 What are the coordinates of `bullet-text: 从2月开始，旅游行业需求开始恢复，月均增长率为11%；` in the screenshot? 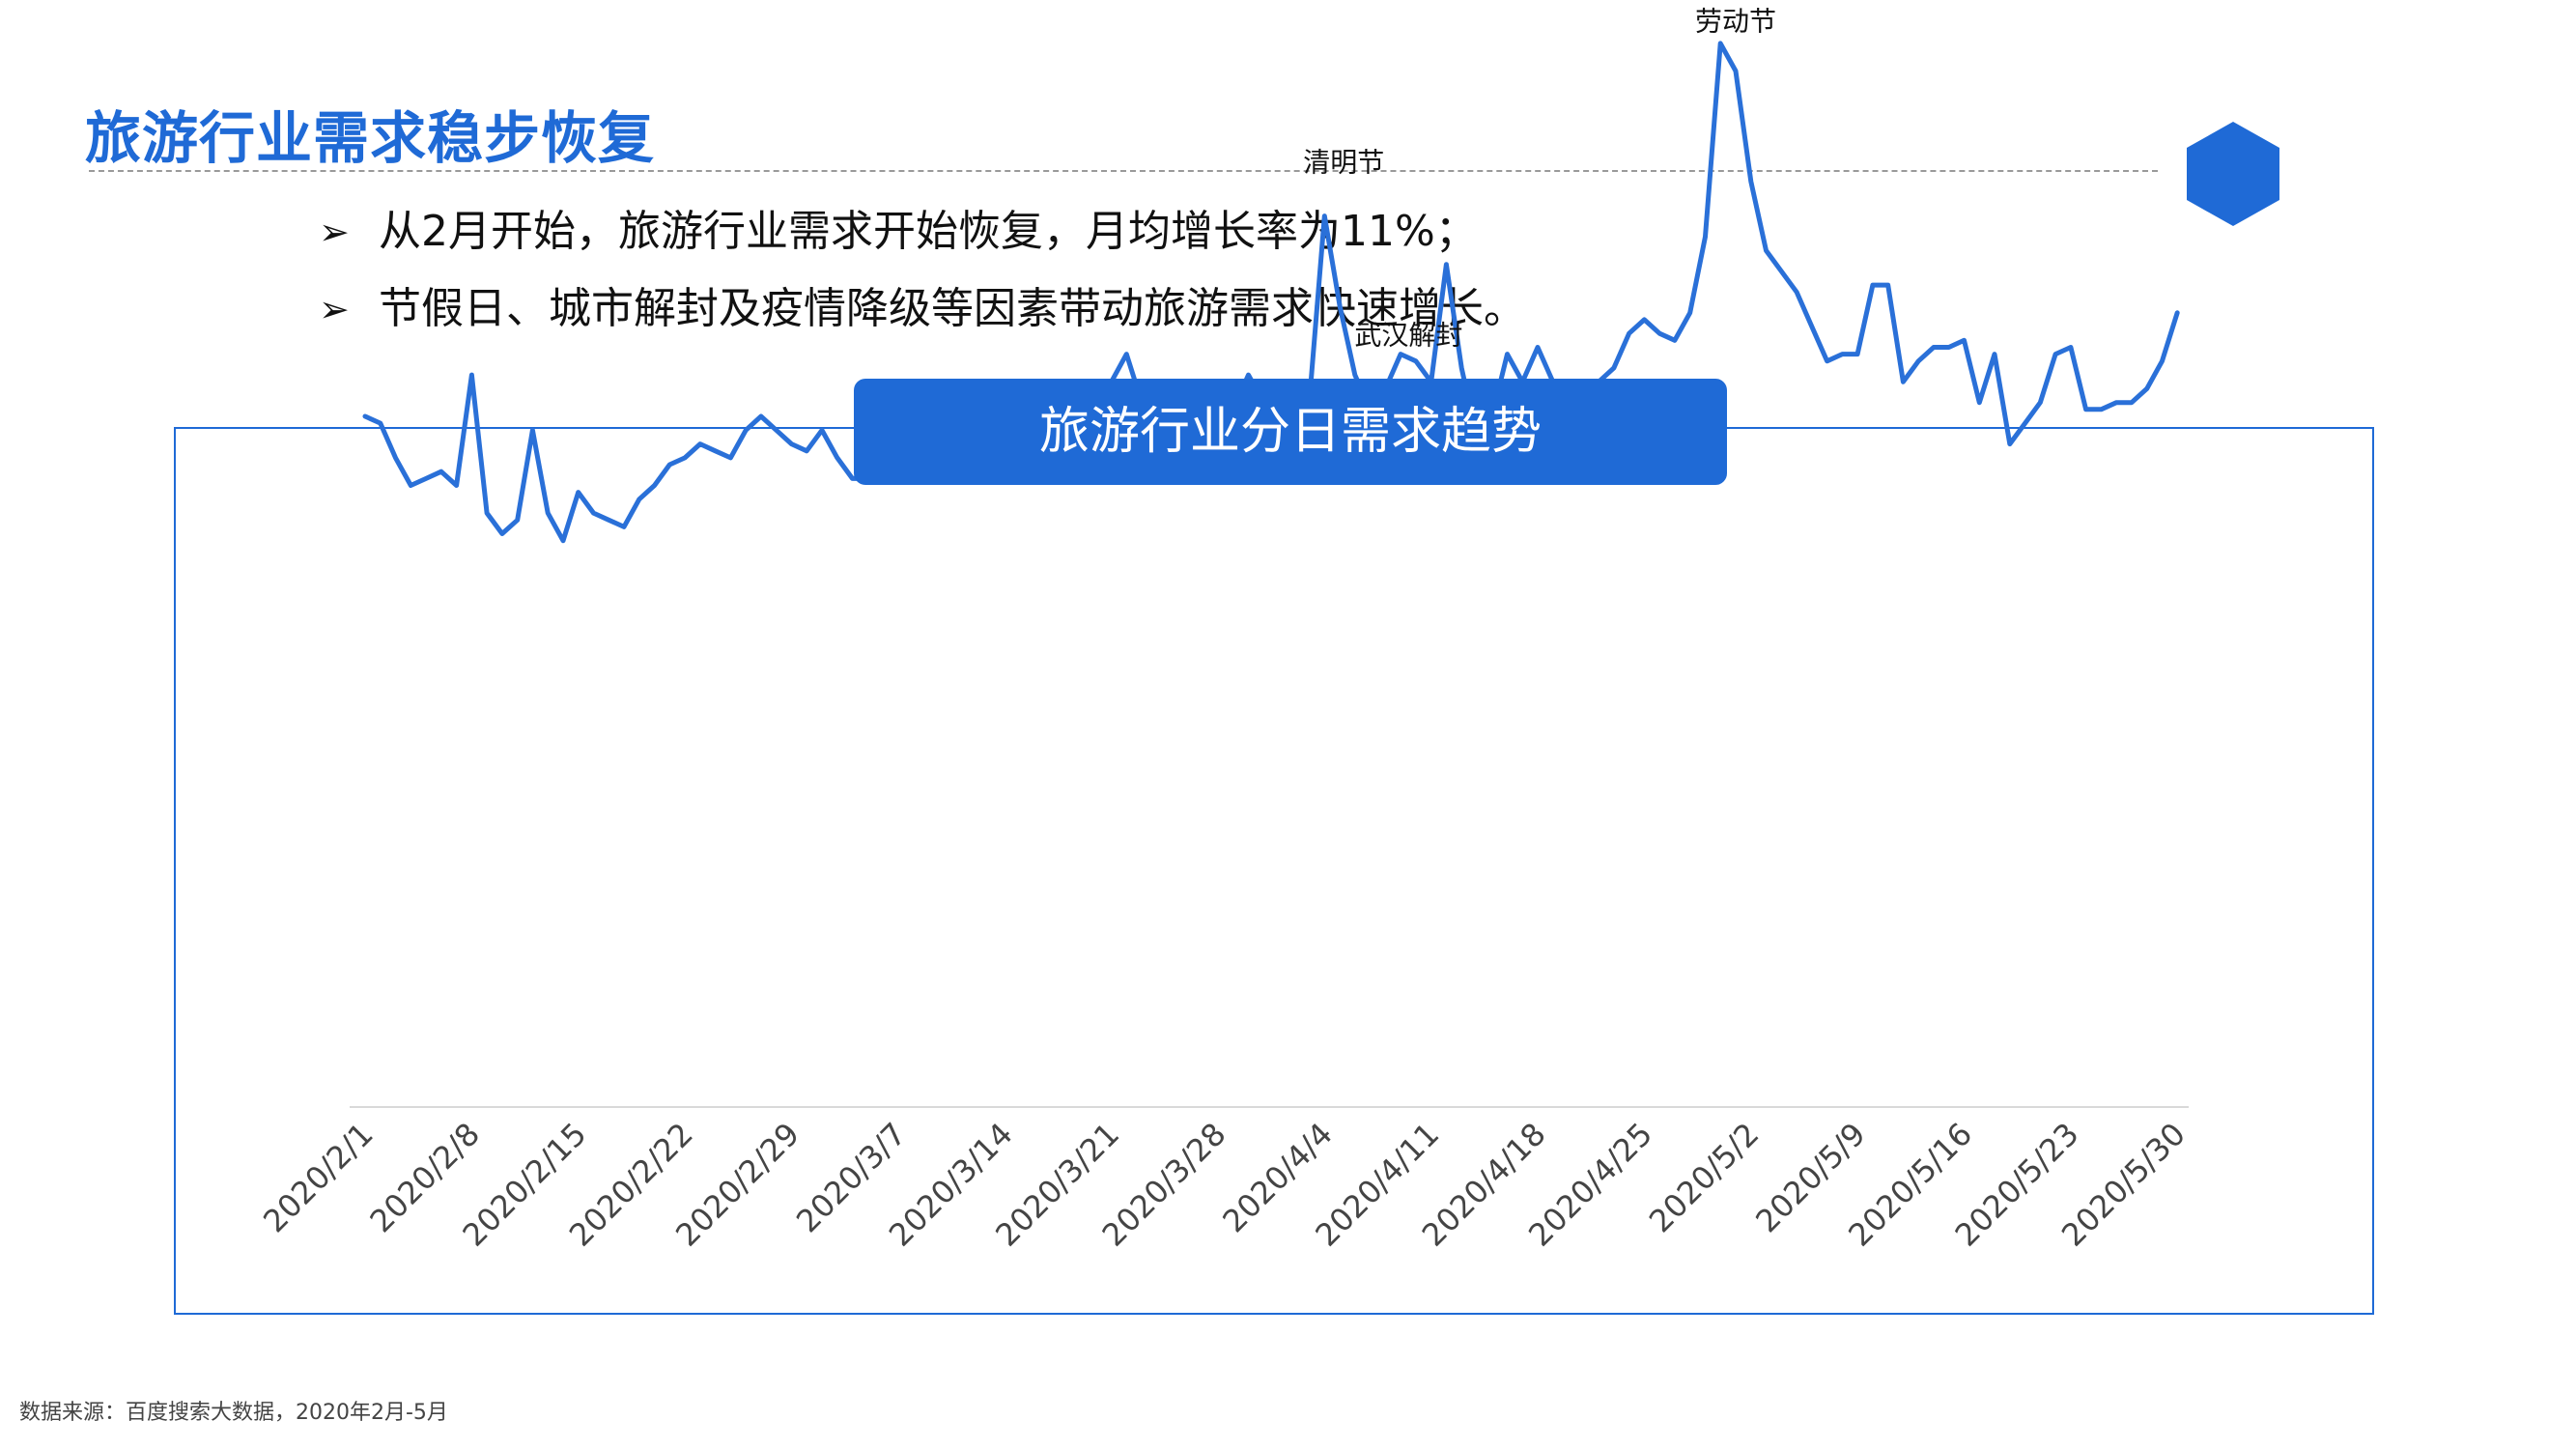 It's located at (928, 231).